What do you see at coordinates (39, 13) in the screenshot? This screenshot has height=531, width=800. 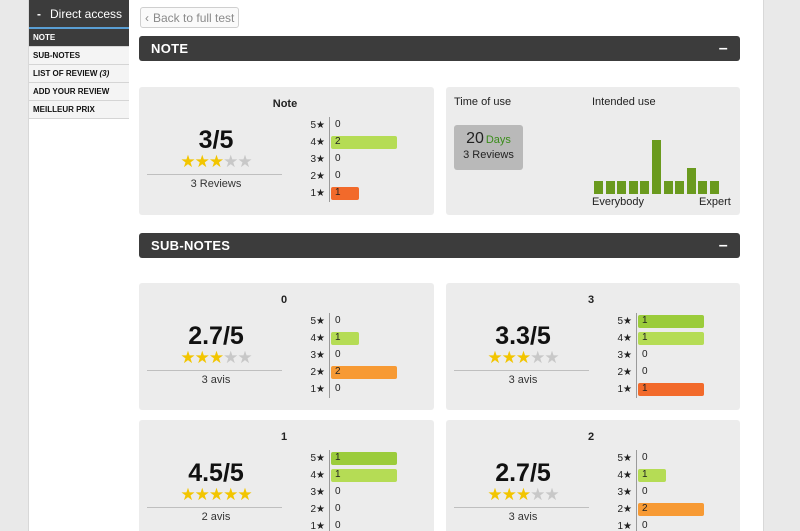 I see `collapse-icon: -` at bounding box center [39, 13].